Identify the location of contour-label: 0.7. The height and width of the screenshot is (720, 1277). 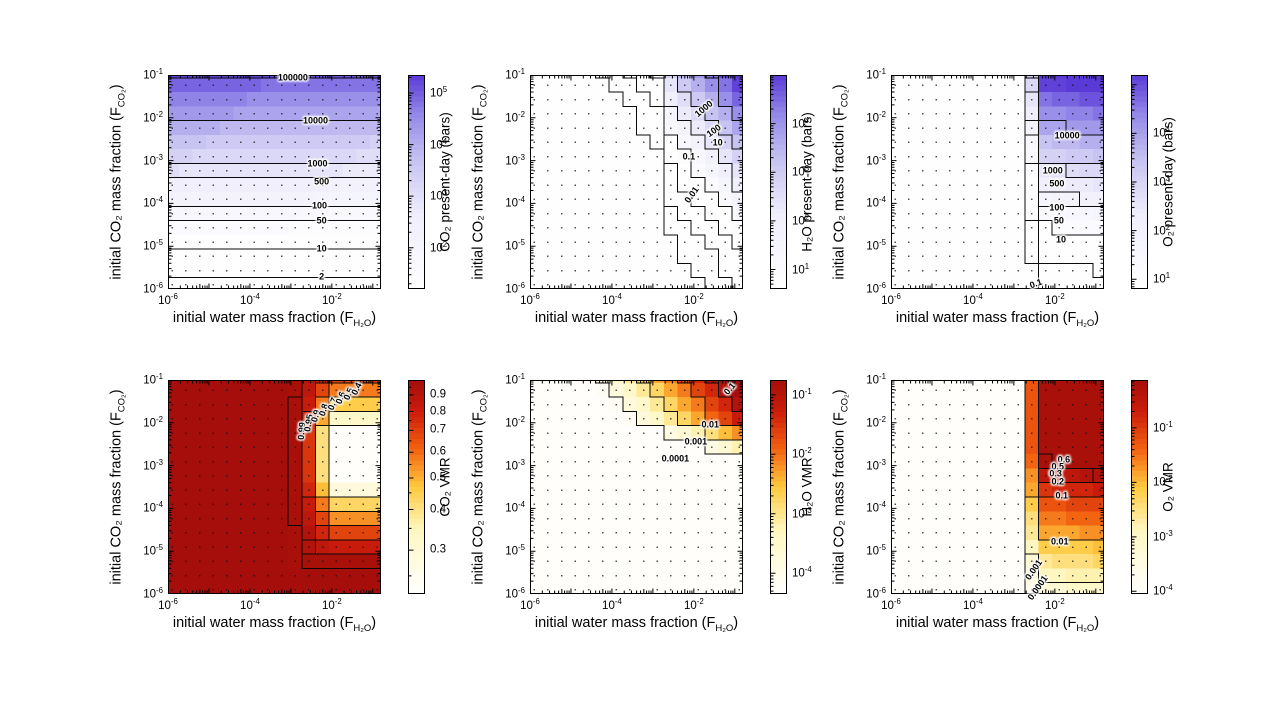
(332, 403).